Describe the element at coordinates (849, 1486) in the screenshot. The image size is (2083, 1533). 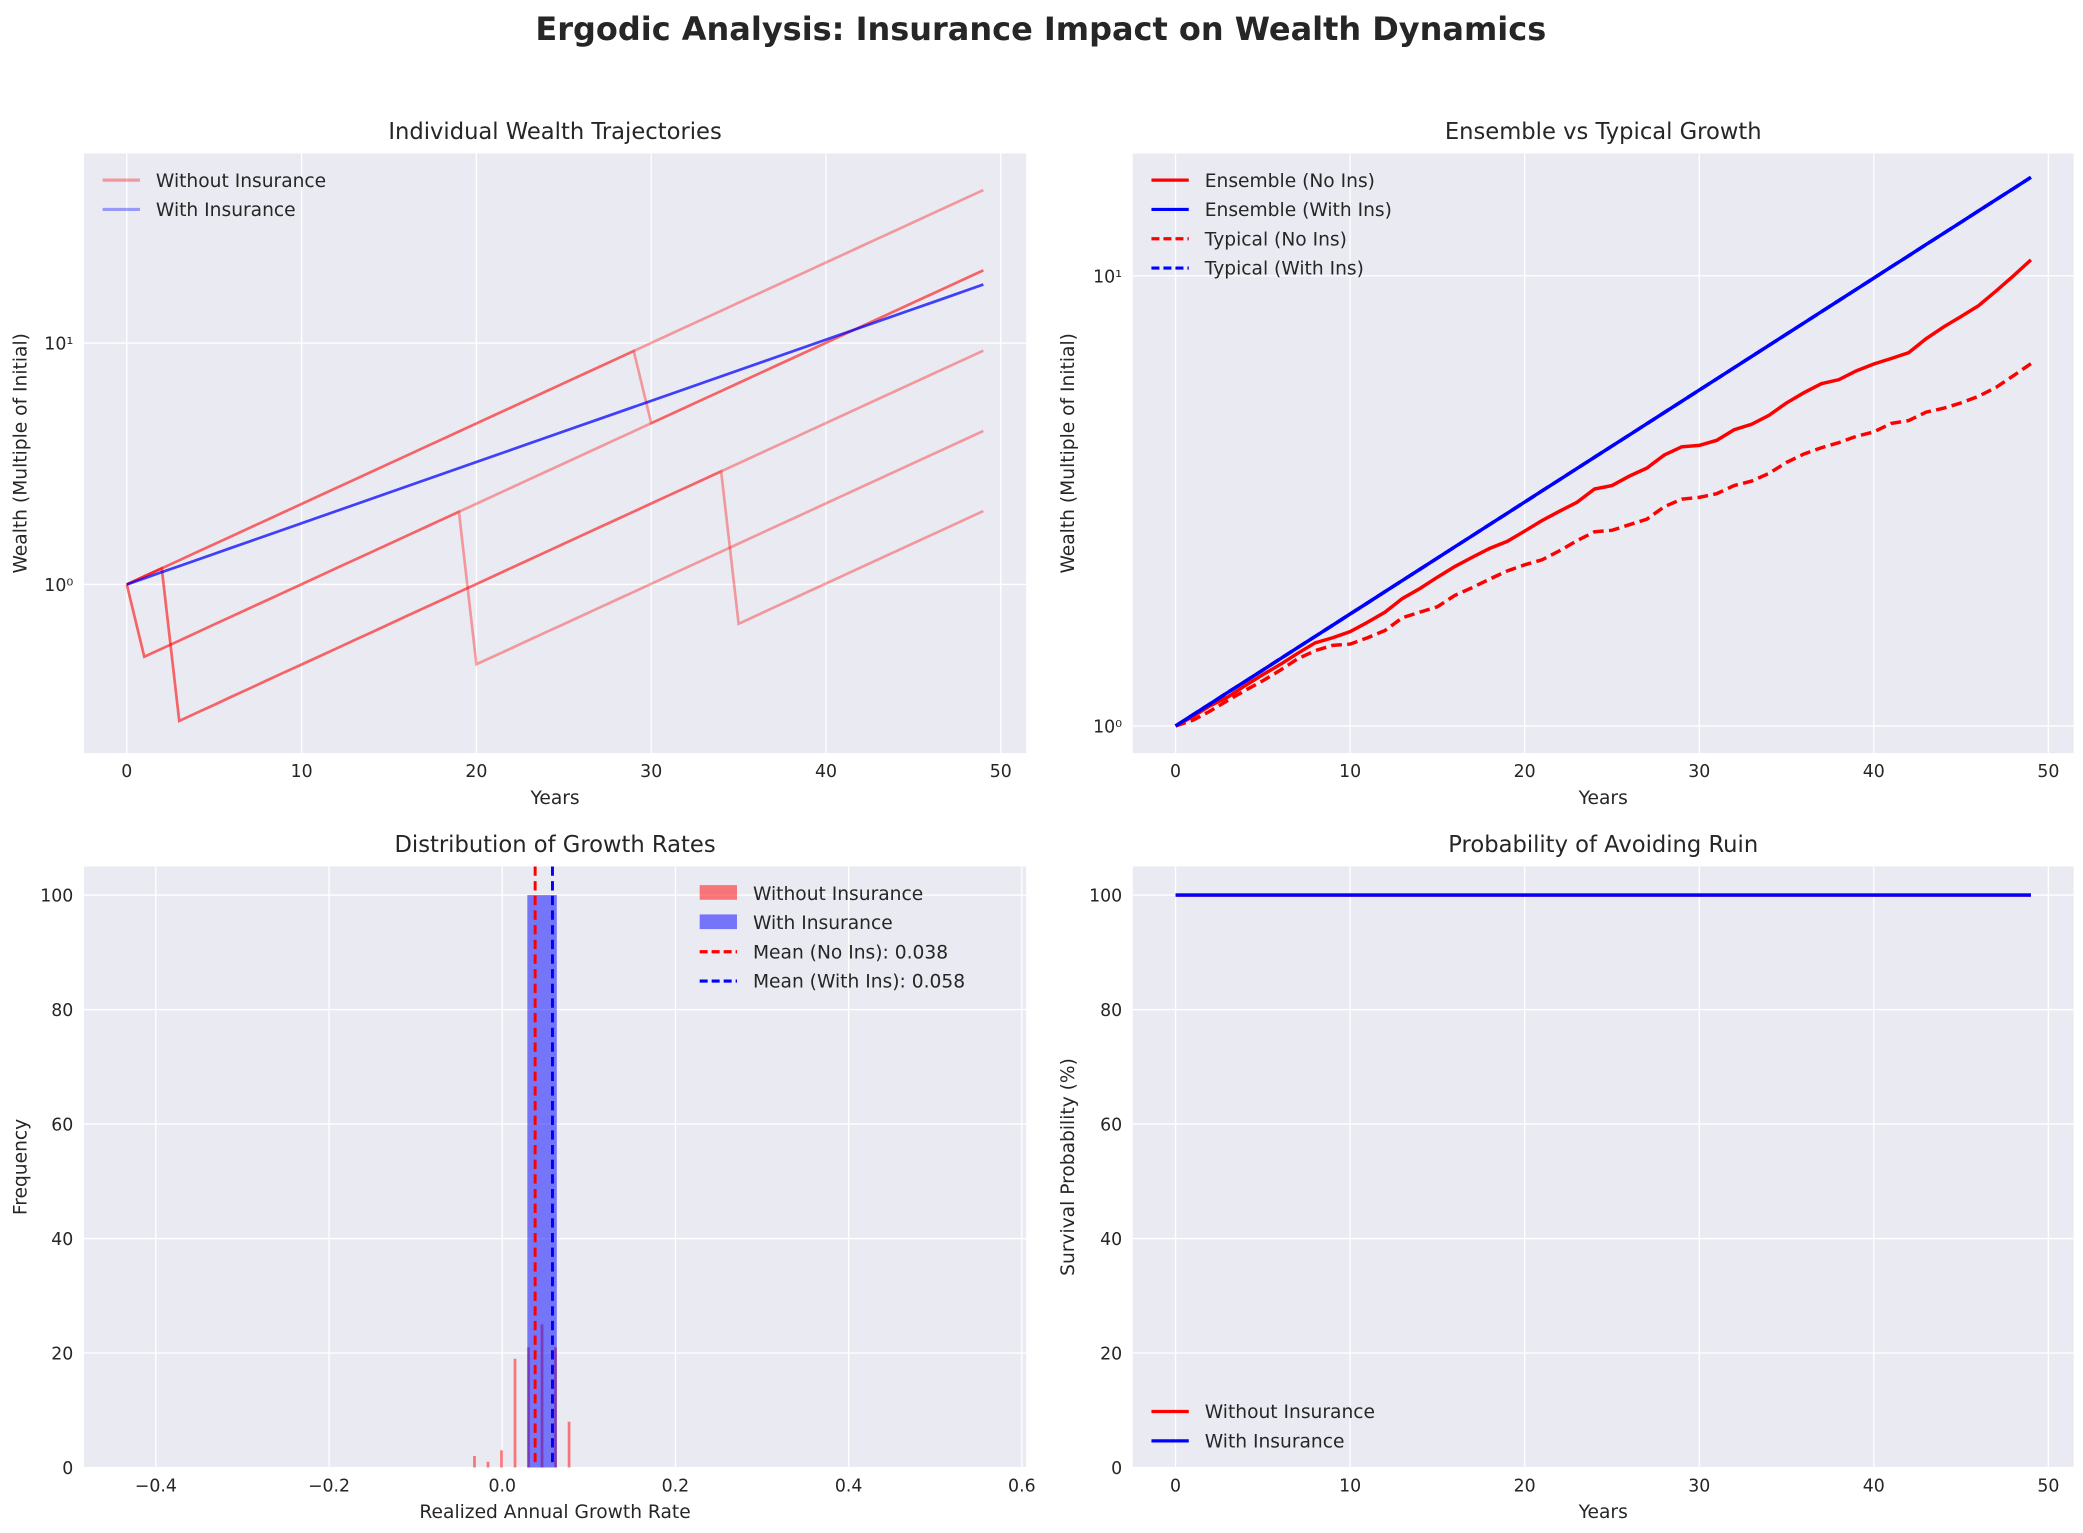
I see `x-tick-label: 0.4` at that location.